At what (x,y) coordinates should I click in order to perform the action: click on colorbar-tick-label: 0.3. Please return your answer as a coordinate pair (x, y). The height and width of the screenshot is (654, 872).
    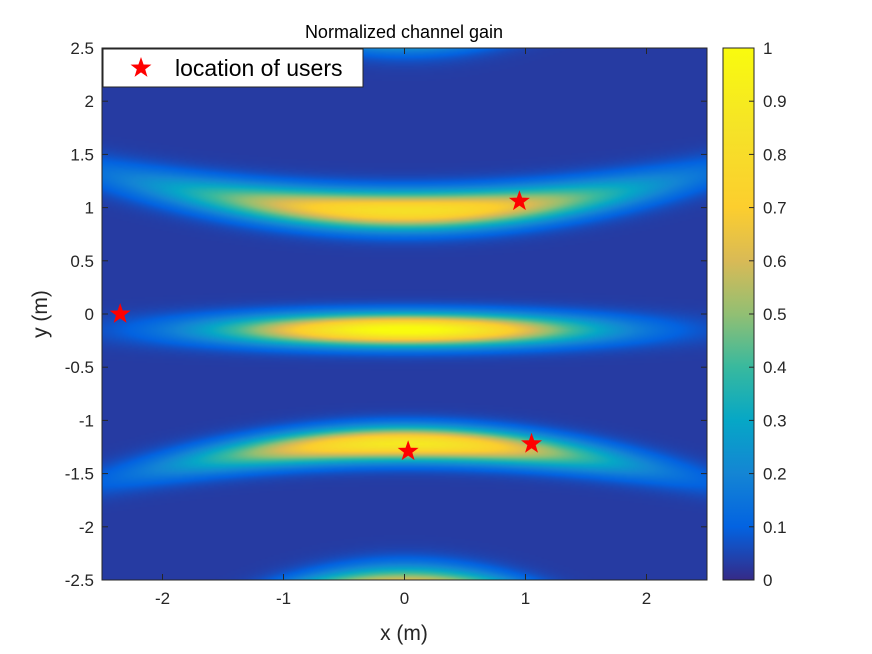
    Looking at the image, I should click on (775, 420).